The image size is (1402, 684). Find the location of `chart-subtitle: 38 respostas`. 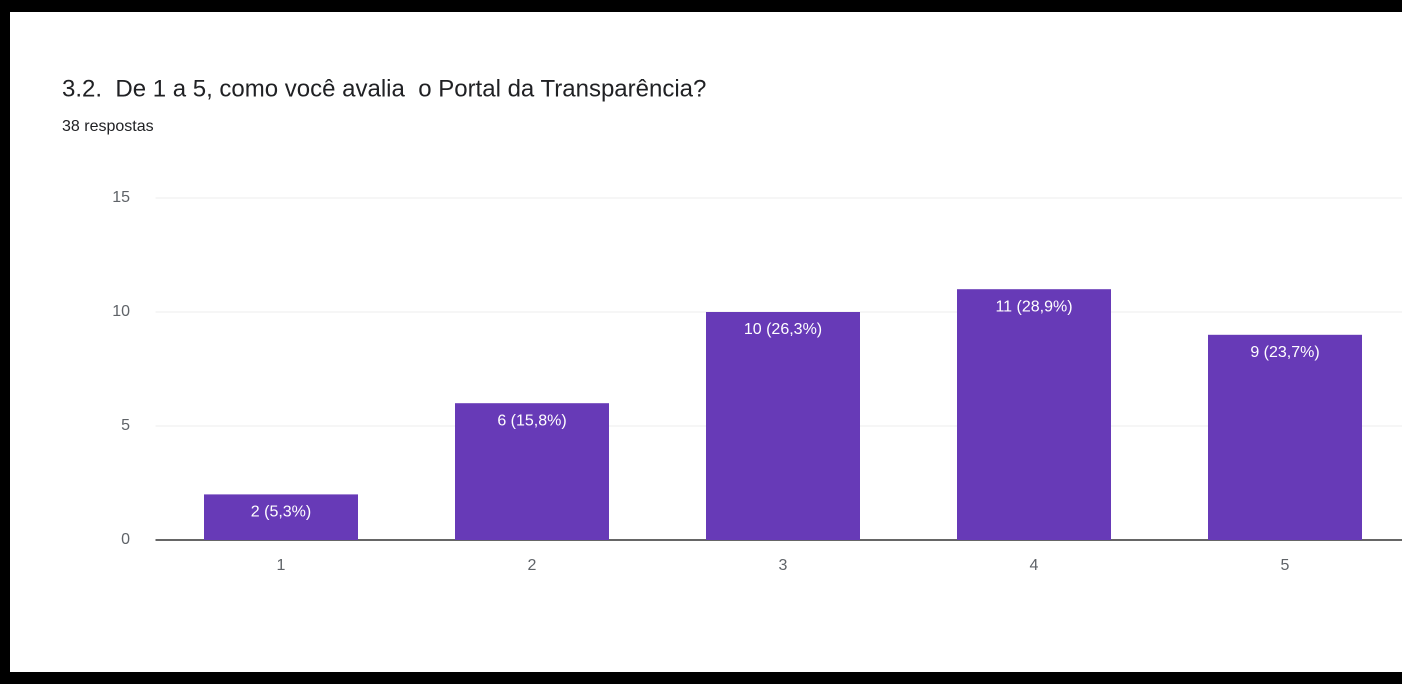

chart-subtitle: 38 respostas is located at coordinates (108, 126).